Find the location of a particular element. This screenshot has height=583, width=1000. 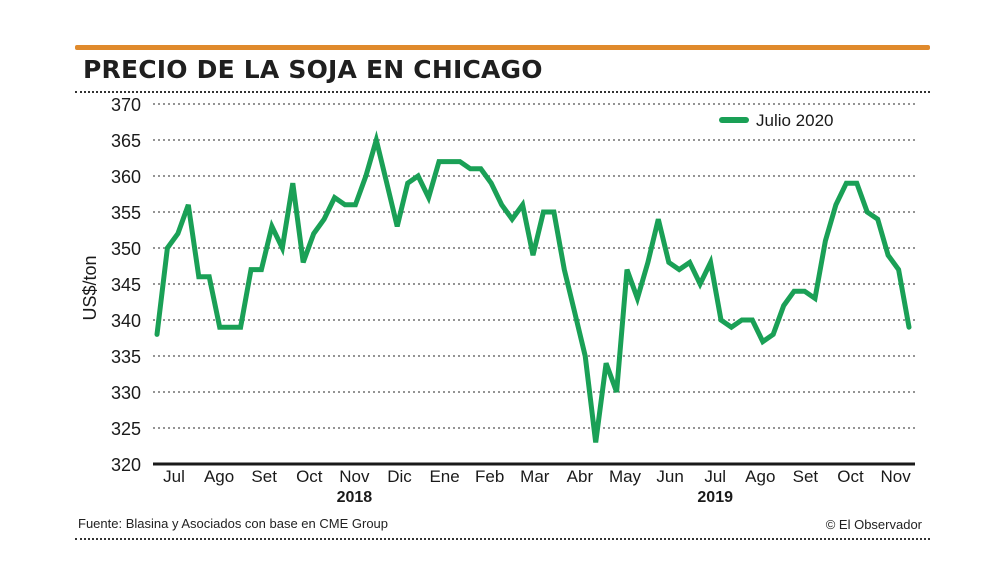

top-accent-rule is located at coordinates (502, 47).